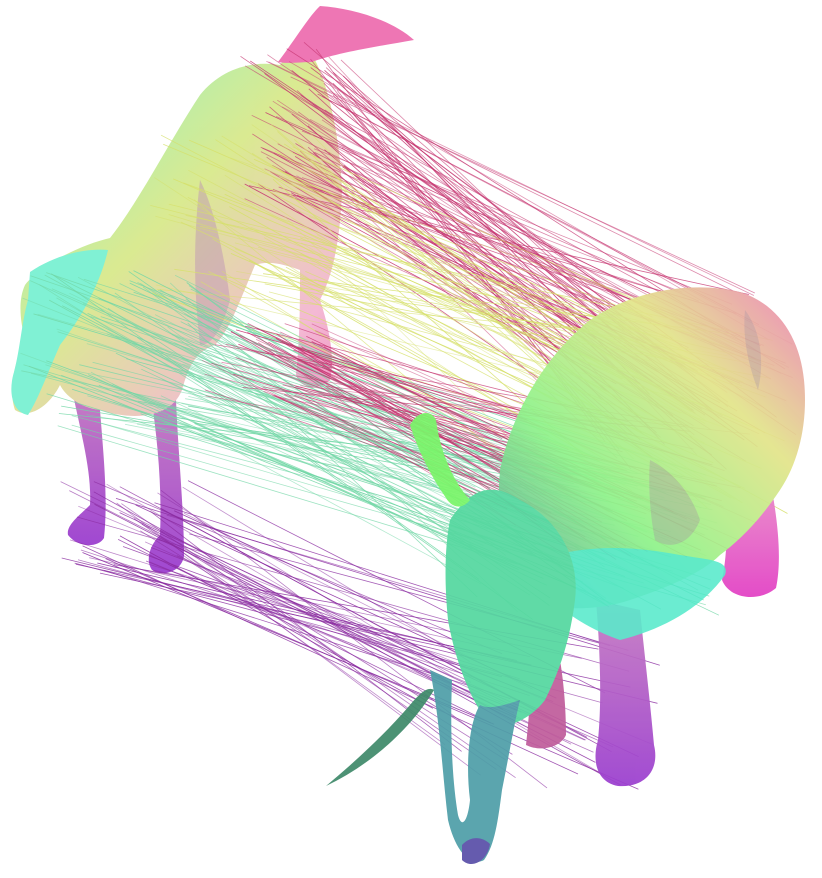  Describe the element at coordinates (633, 594) in the screenshot. I see `elephant-ear` at that location.